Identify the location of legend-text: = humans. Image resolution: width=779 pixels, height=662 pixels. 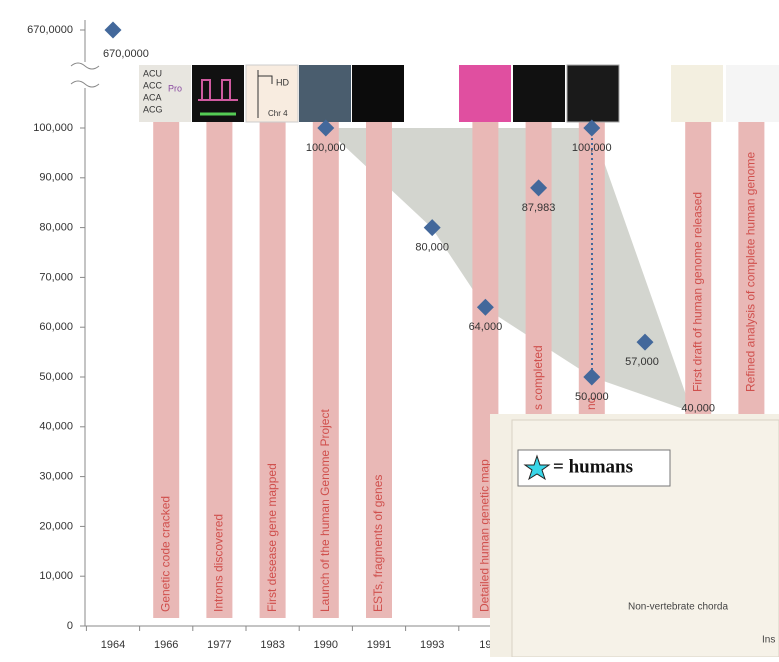
(593, 466).